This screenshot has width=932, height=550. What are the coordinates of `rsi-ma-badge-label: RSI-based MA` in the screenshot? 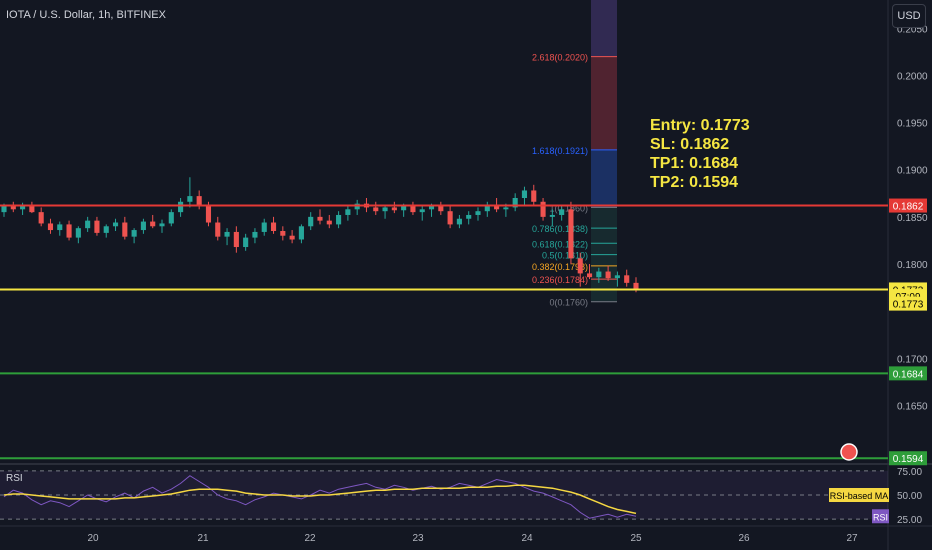 It's located at (859, 496).